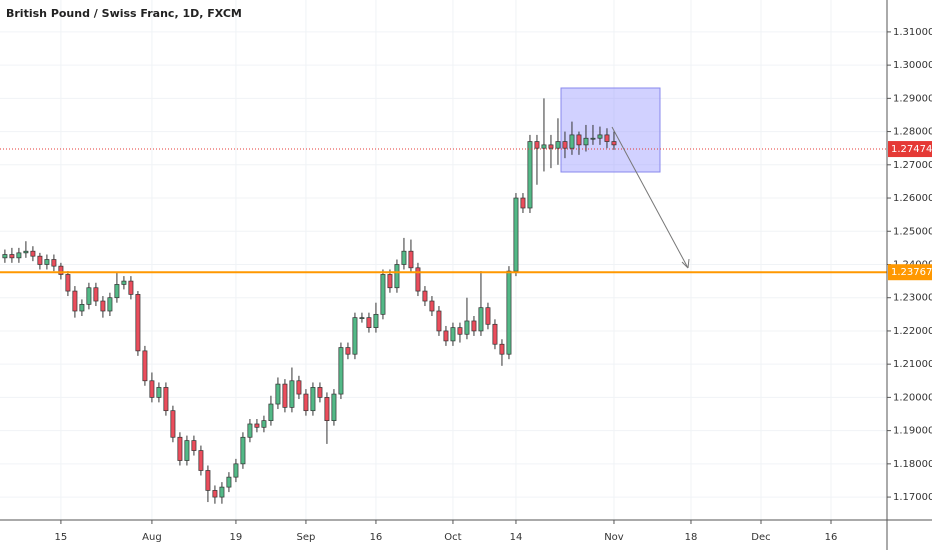  I want to click on x-tick-label: 14, so click(516, 537).